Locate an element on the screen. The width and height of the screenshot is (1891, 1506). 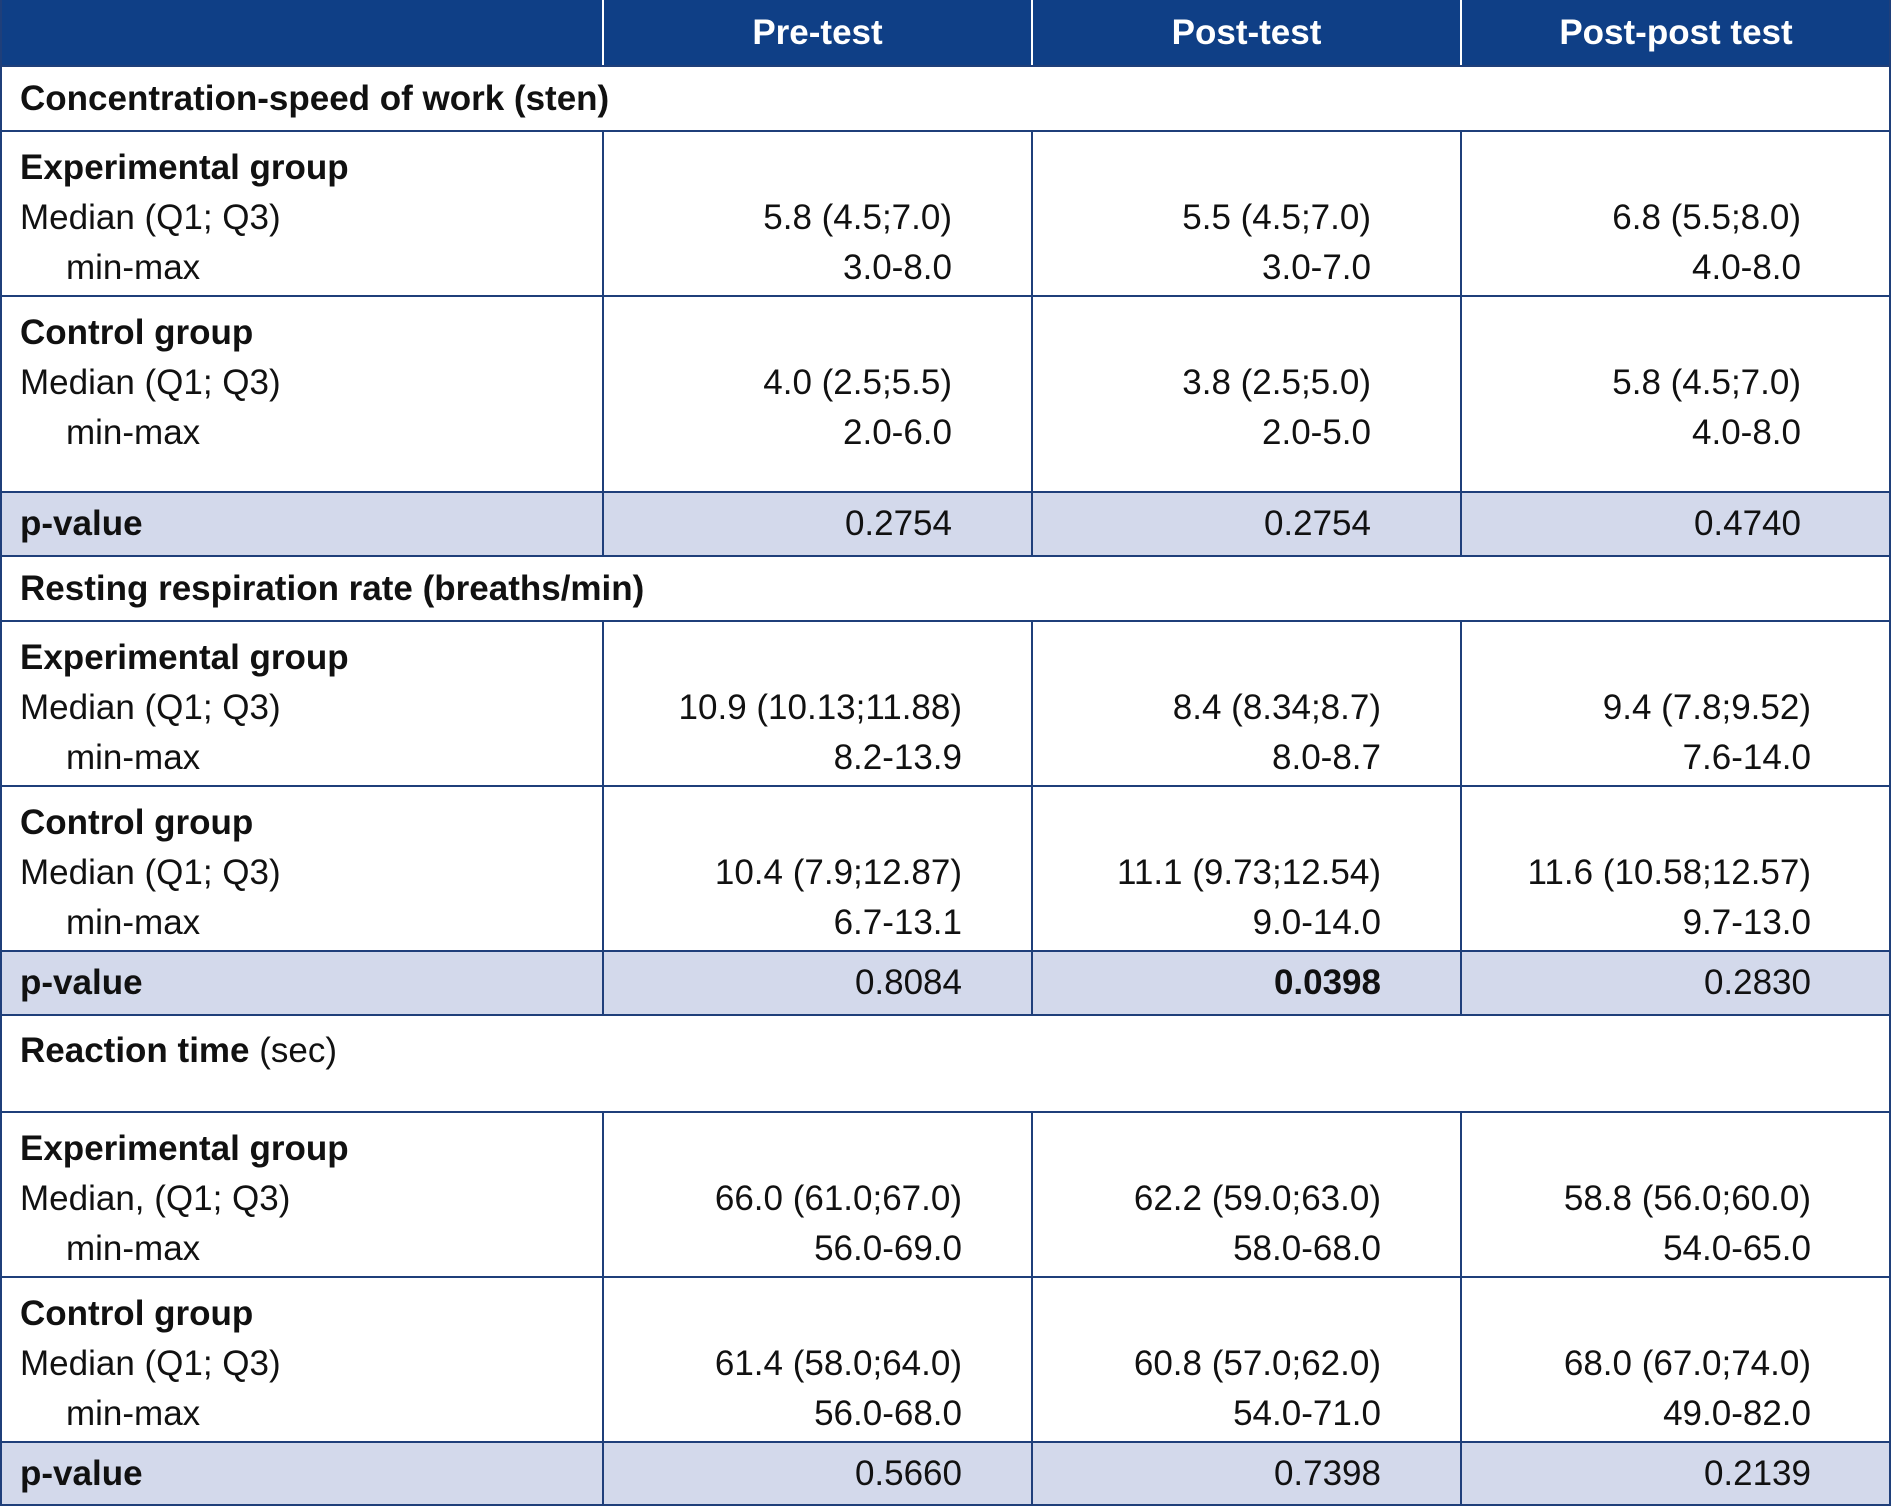
median-value: 3.8 (2.5;5.0) is located at coordinates (1276, 382).